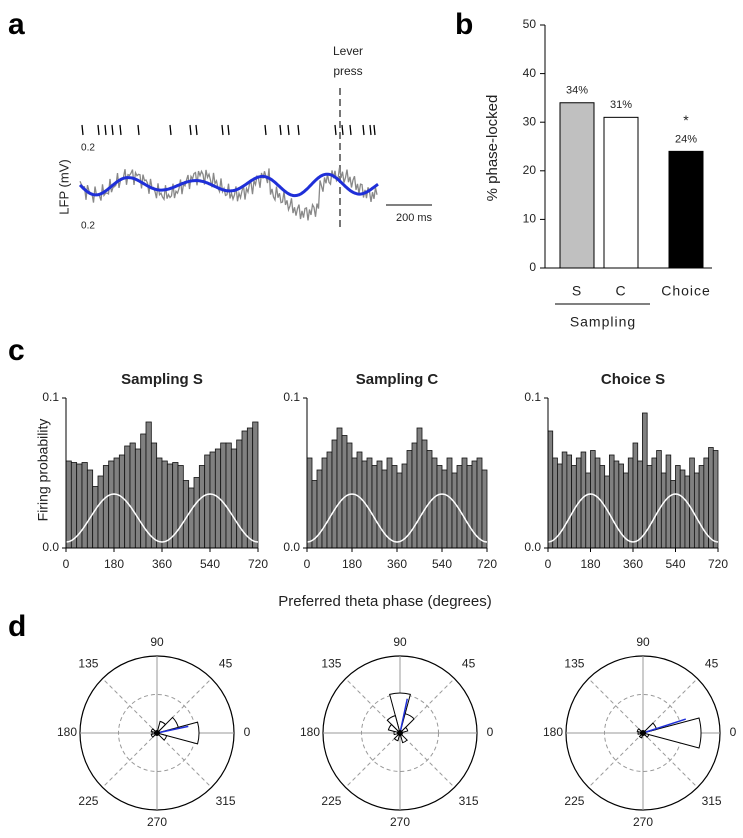 This screenshot has width=743, height=838. Describe the element at coordinates (43, 470) in the screenshot. I see `y-axis-title: Firing probability` at that location.